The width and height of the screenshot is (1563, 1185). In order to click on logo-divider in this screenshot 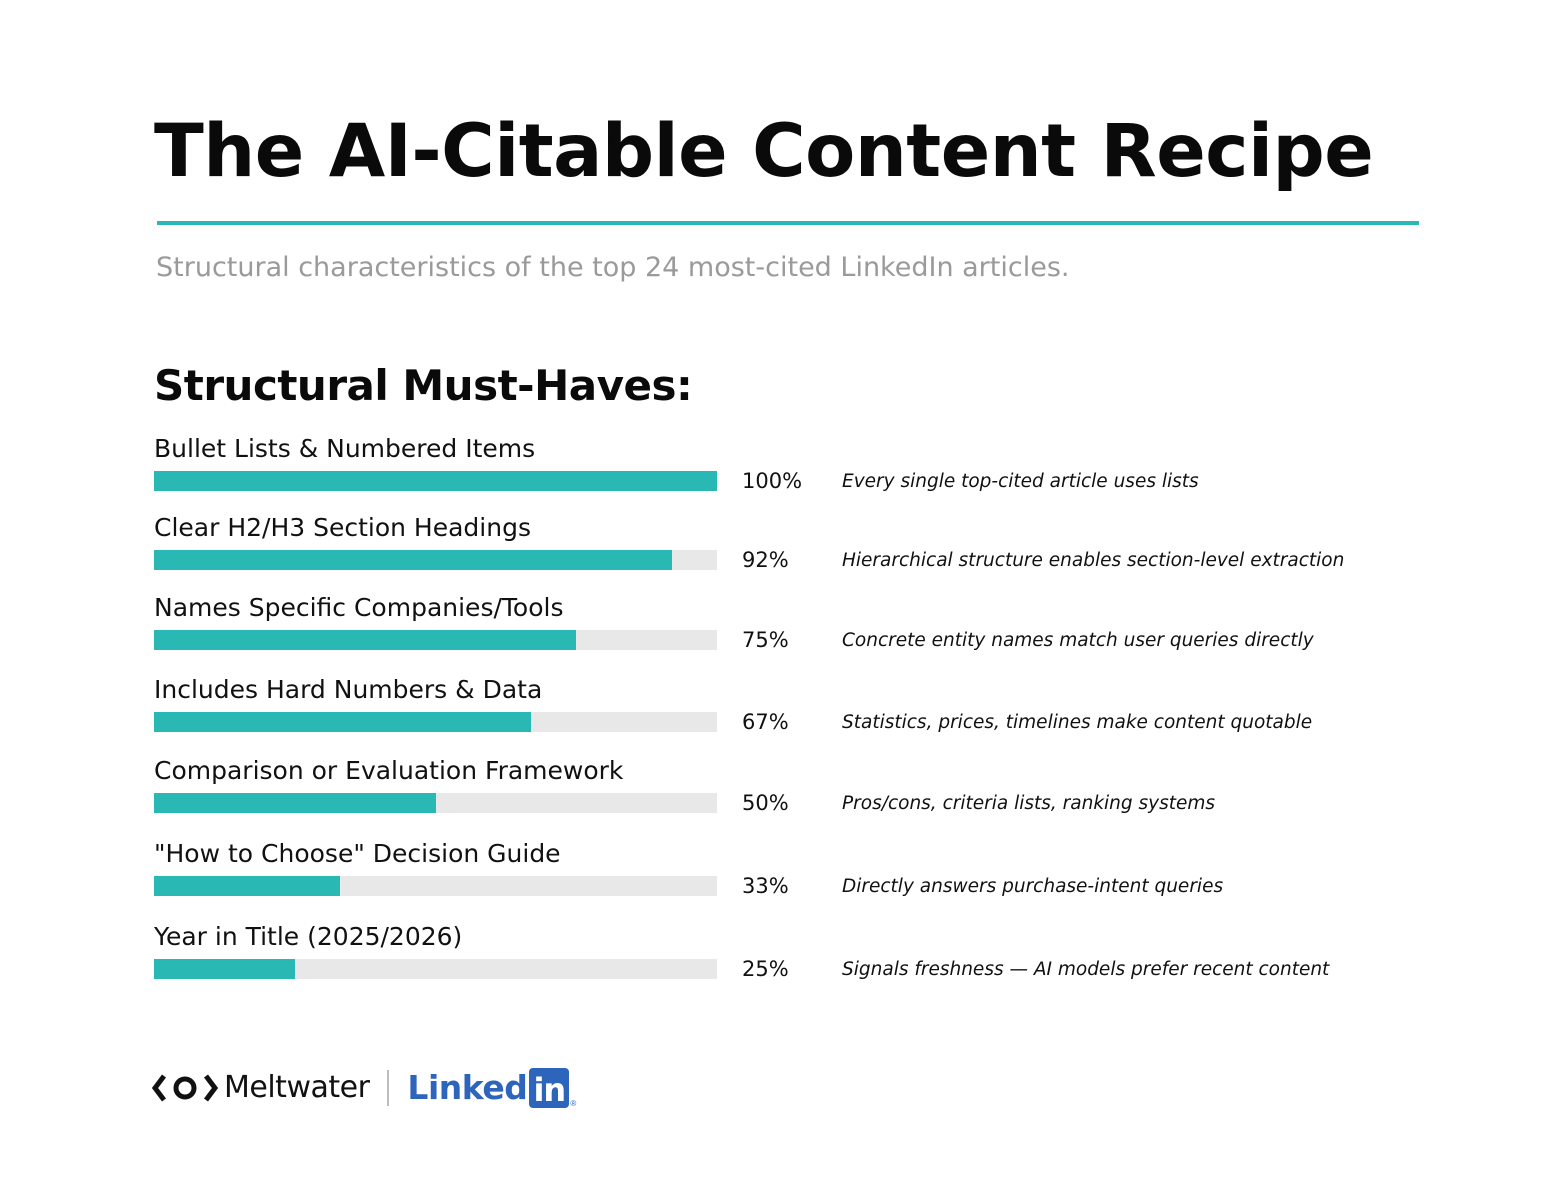, I will do `click(388, 1088)`.